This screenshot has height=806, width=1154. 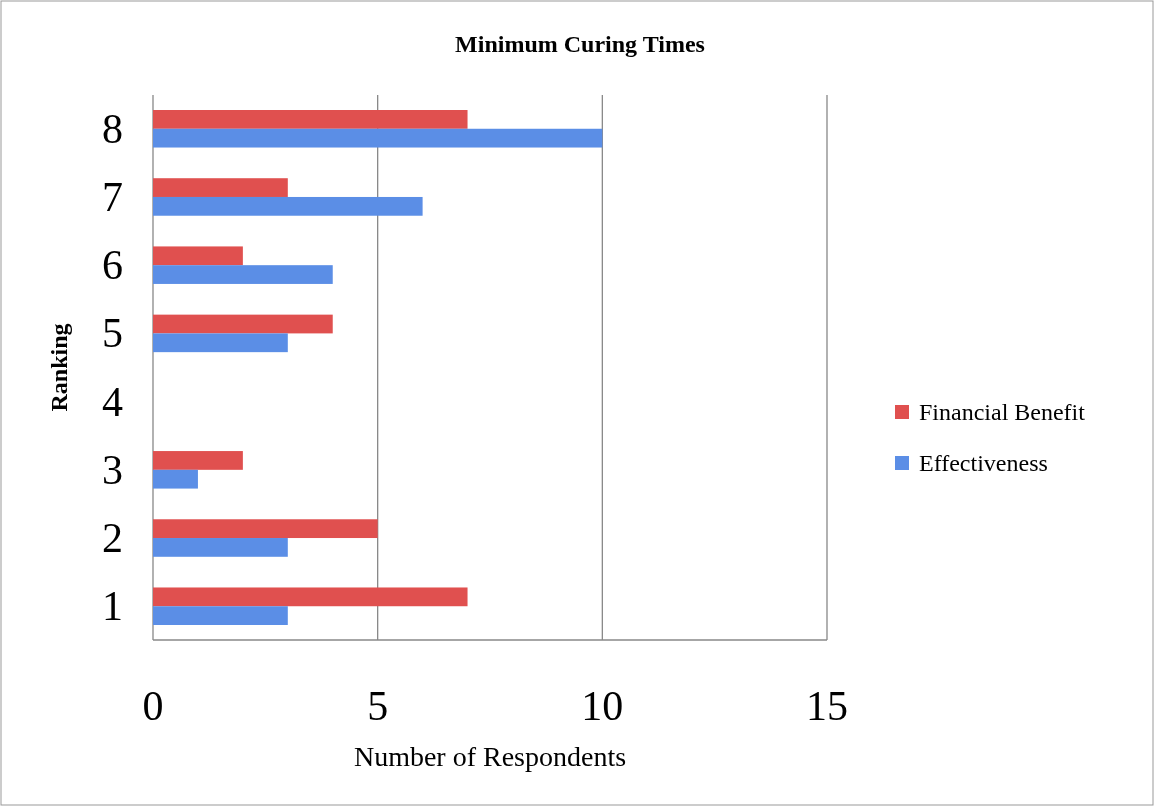 What do you see at coordinates (112, 469) in the screenshot?
I see `y-tick-label: 3` at bounding box center [112, 469].